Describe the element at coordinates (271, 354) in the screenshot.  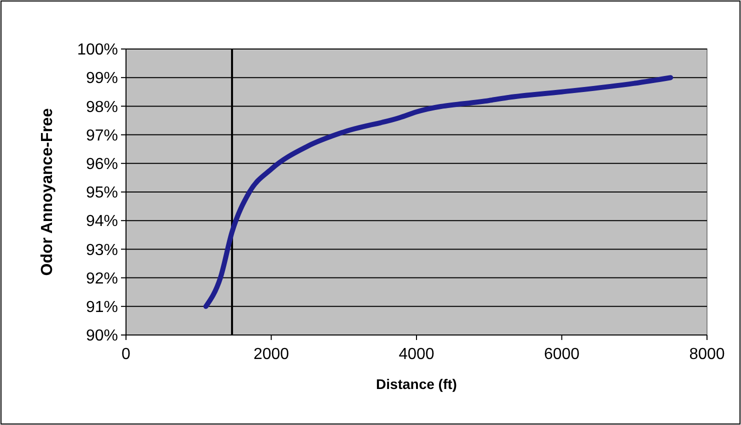
I see `x-tick-label: 2000` at that location.